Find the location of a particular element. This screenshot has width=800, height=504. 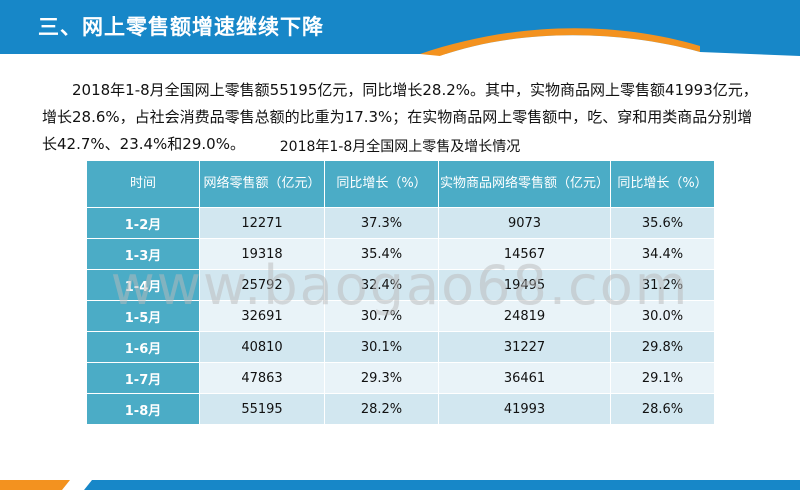

table-row: 1-8月 55195 28.2% 41993 28.6% is located at coordinates (400, 409).